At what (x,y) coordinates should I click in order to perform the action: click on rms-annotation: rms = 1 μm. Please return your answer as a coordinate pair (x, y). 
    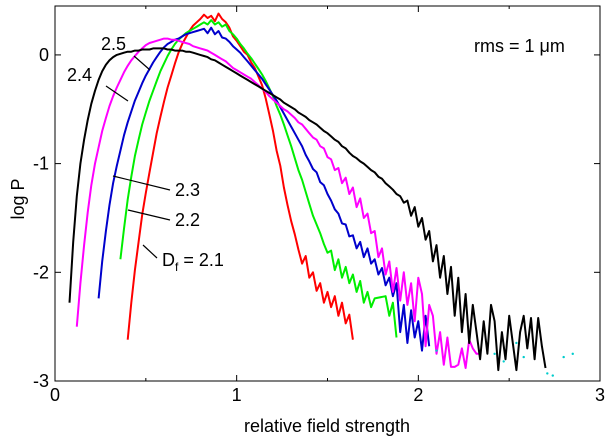
    Looking at the image, I should click on (519, 46).